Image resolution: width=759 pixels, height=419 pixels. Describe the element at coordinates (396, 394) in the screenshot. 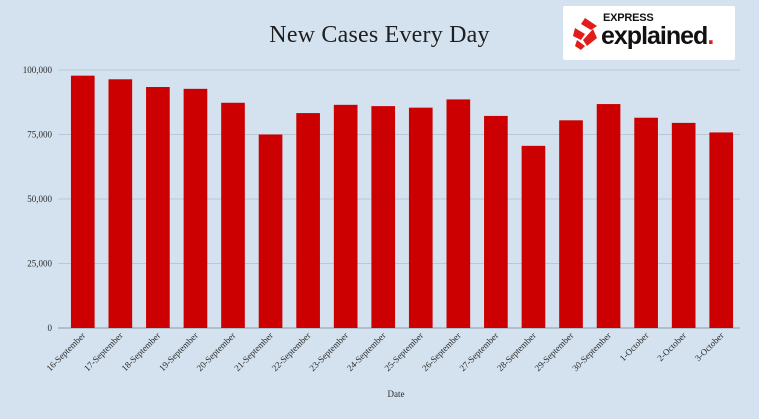

I see `x-axis-title: Date` at that location.